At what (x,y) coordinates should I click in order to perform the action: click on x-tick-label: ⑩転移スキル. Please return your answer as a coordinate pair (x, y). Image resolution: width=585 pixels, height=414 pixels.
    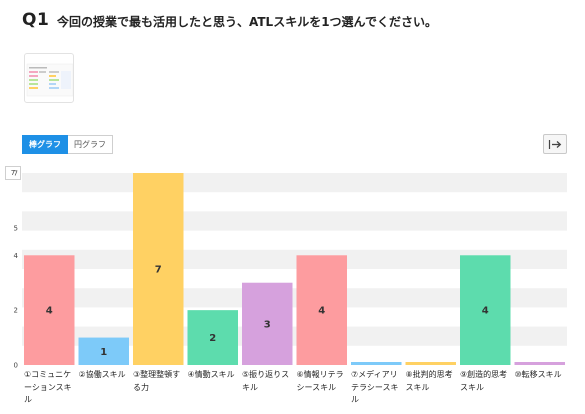
    Looking at the image, I should click on (538, 374).